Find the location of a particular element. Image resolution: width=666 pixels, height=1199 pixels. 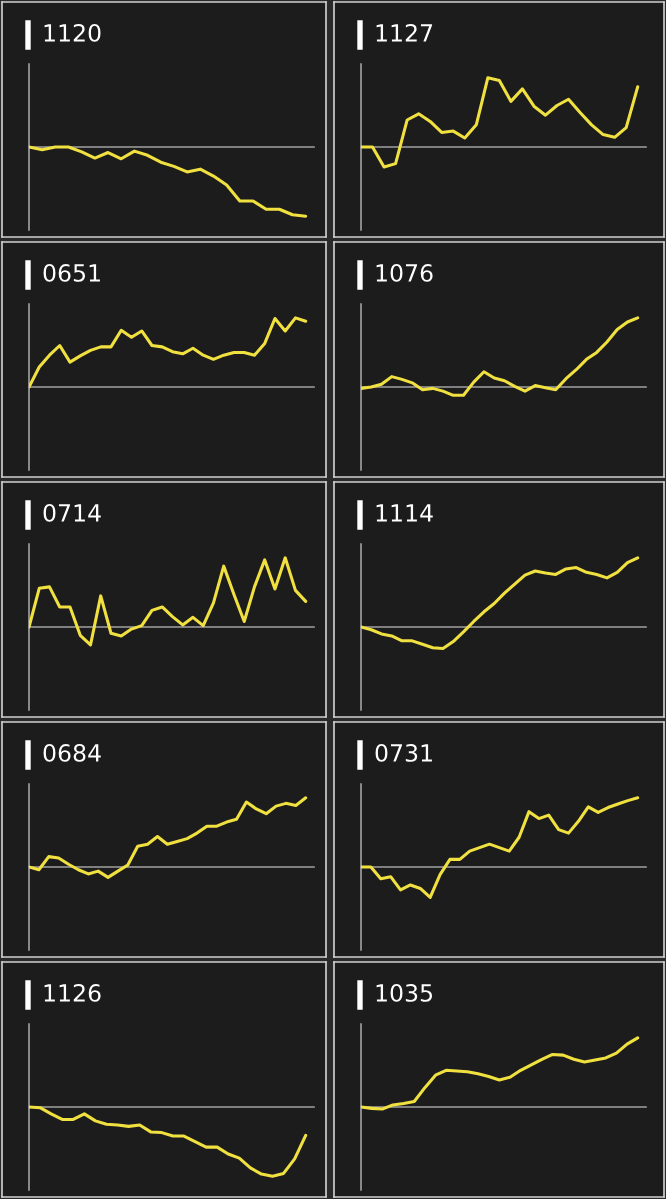

chart-title: 0684 is located at coordinates (72, 752).